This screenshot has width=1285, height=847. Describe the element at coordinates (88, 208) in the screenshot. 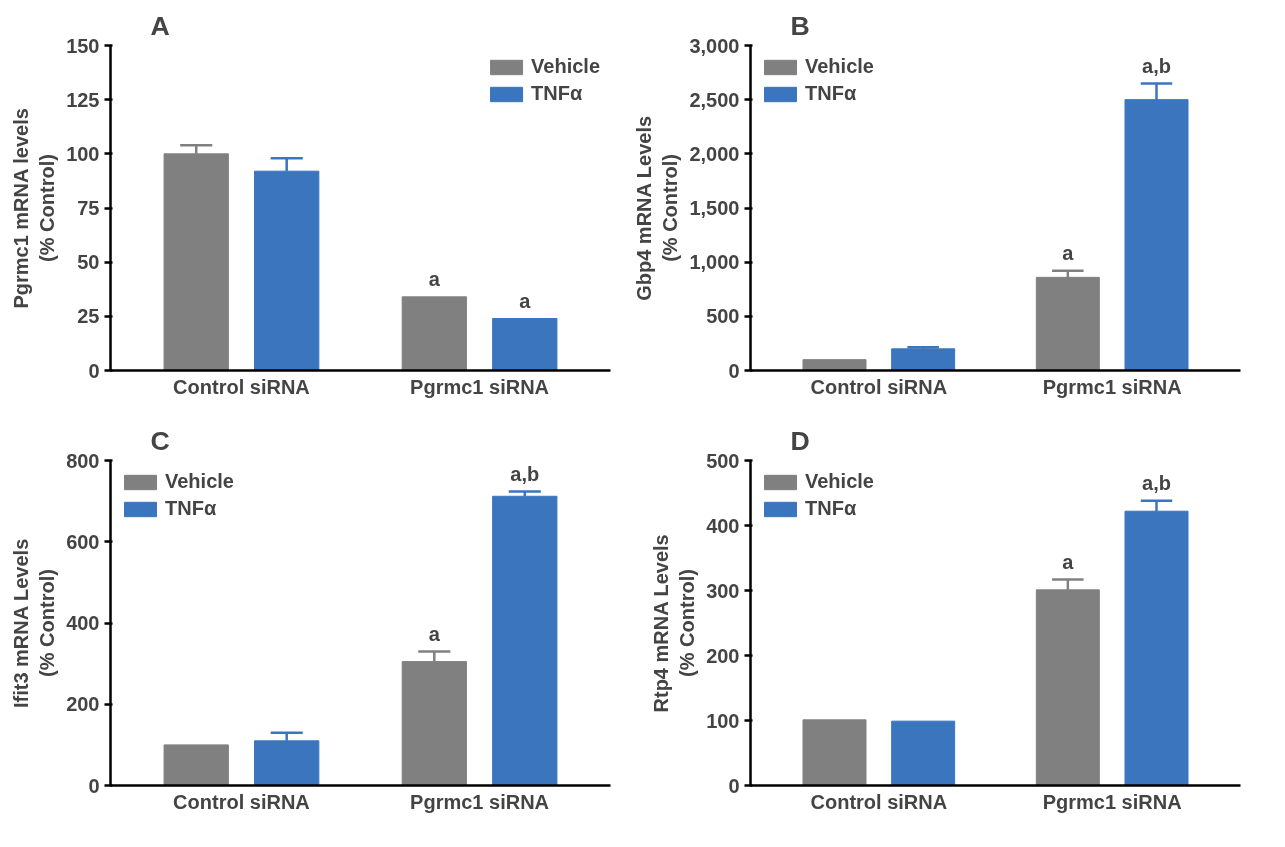

I see `y-tick-label: 75` at that location.